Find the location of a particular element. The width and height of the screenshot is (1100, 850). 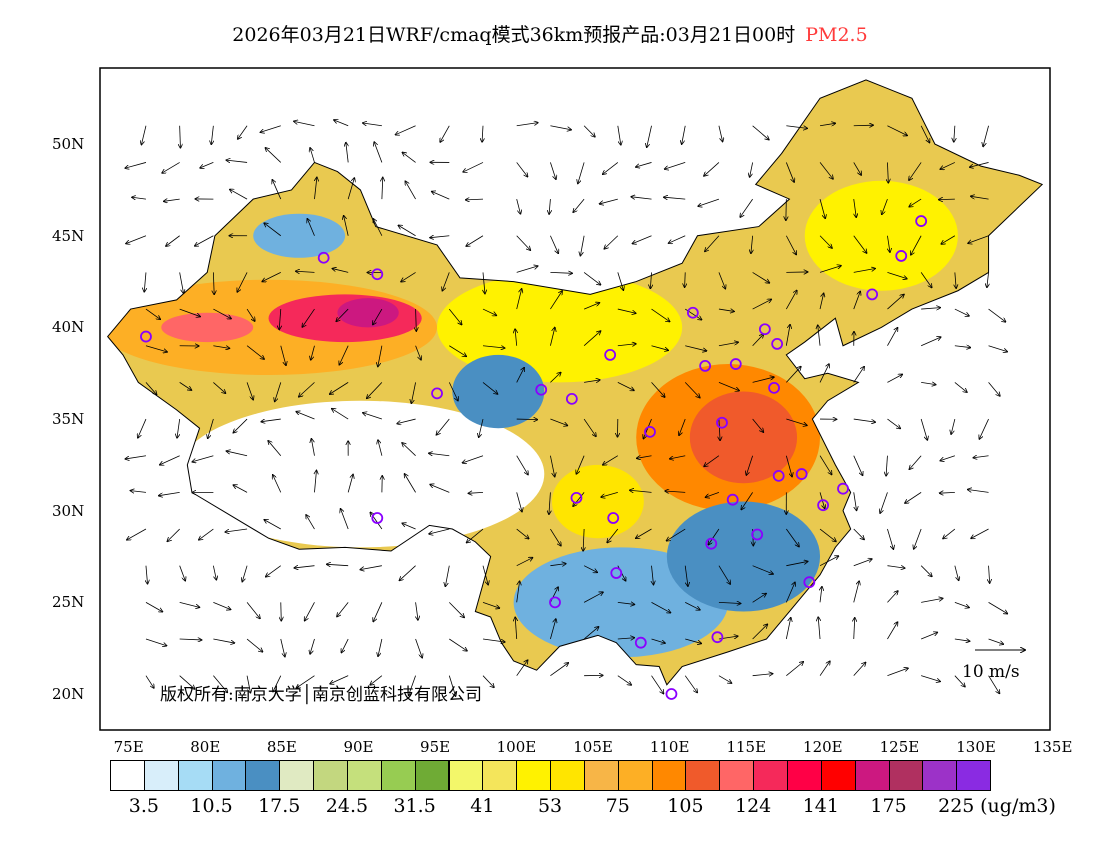

x-tick-label: 135E is located at coordinates (1052, 747).